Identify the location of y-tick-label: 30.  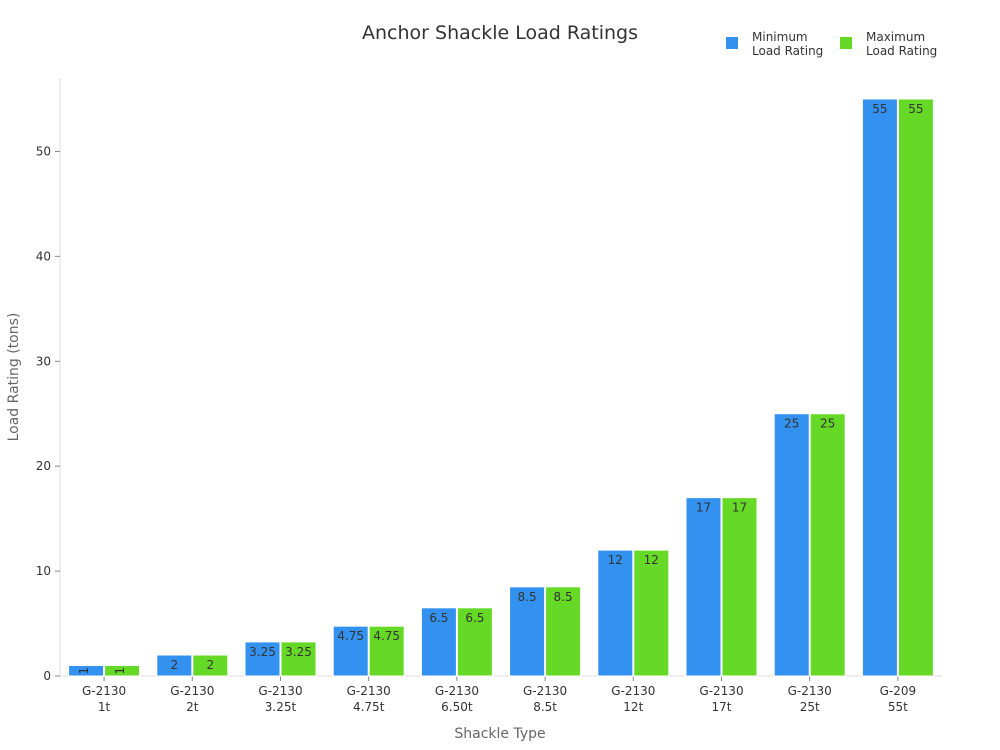
(43, 361).